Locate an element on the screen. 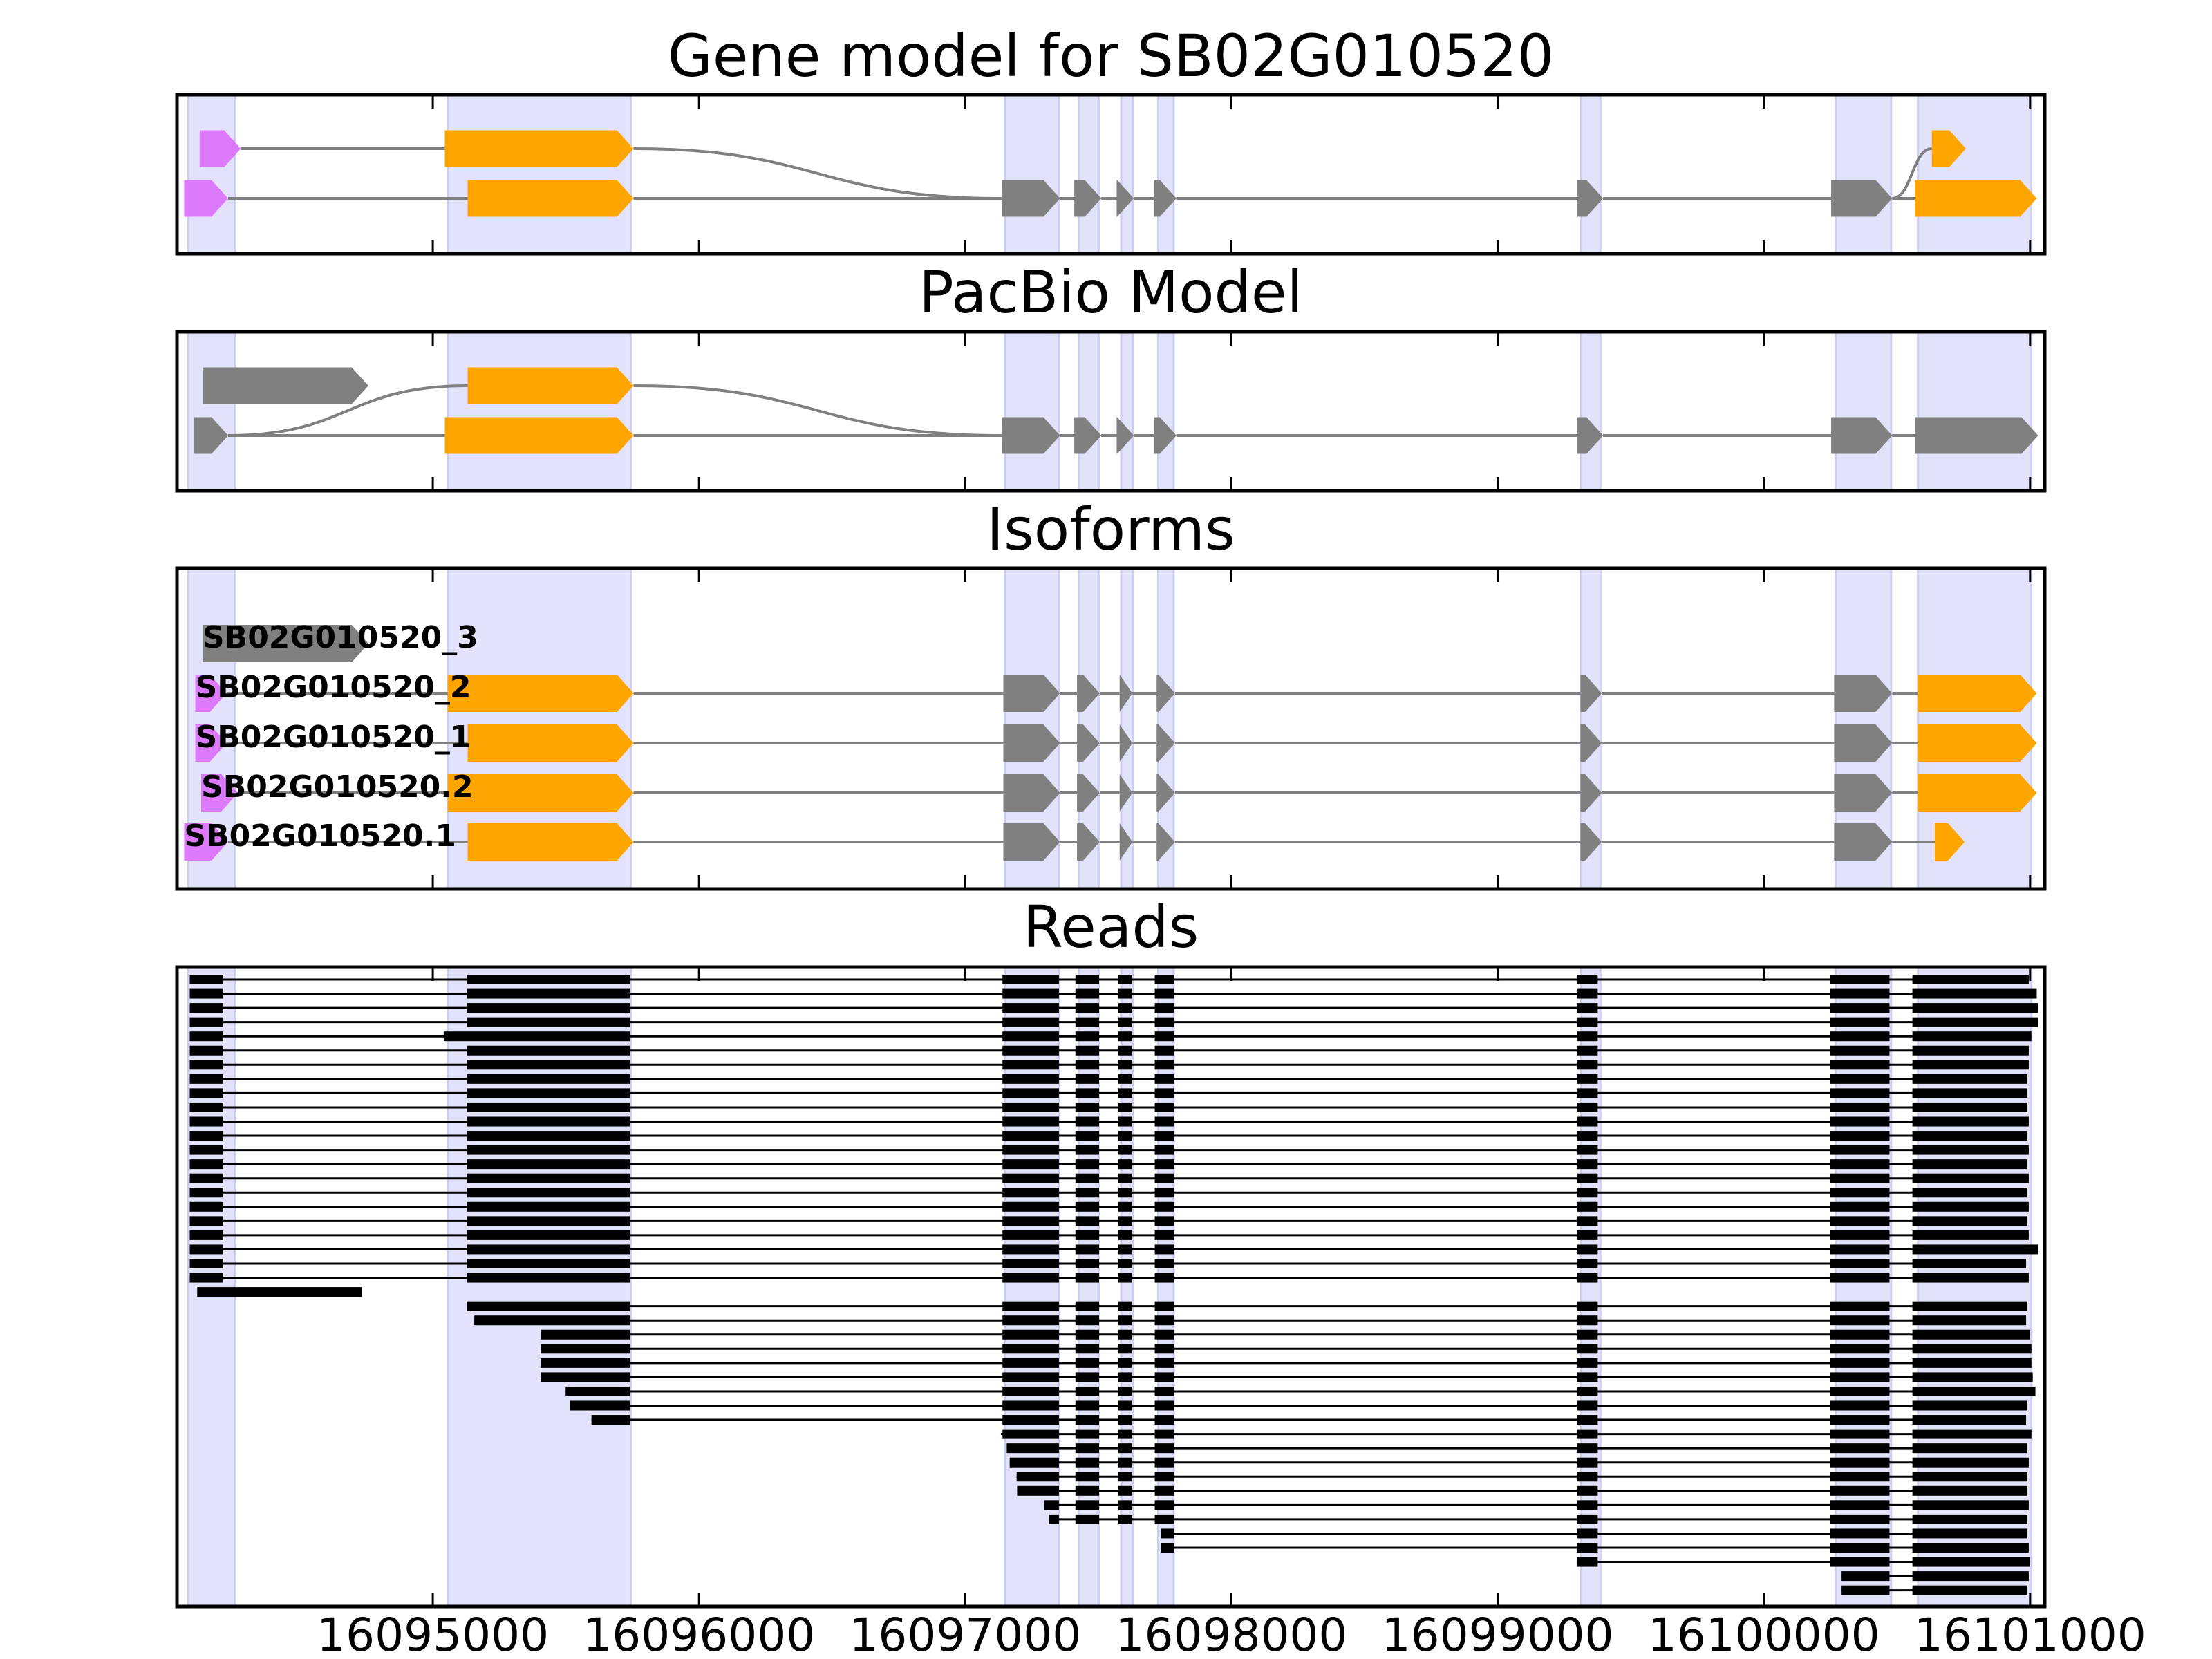 The image size is (2212, 1659). isoform-label: SB02G010520_1 is located at coordinates (333, 737).